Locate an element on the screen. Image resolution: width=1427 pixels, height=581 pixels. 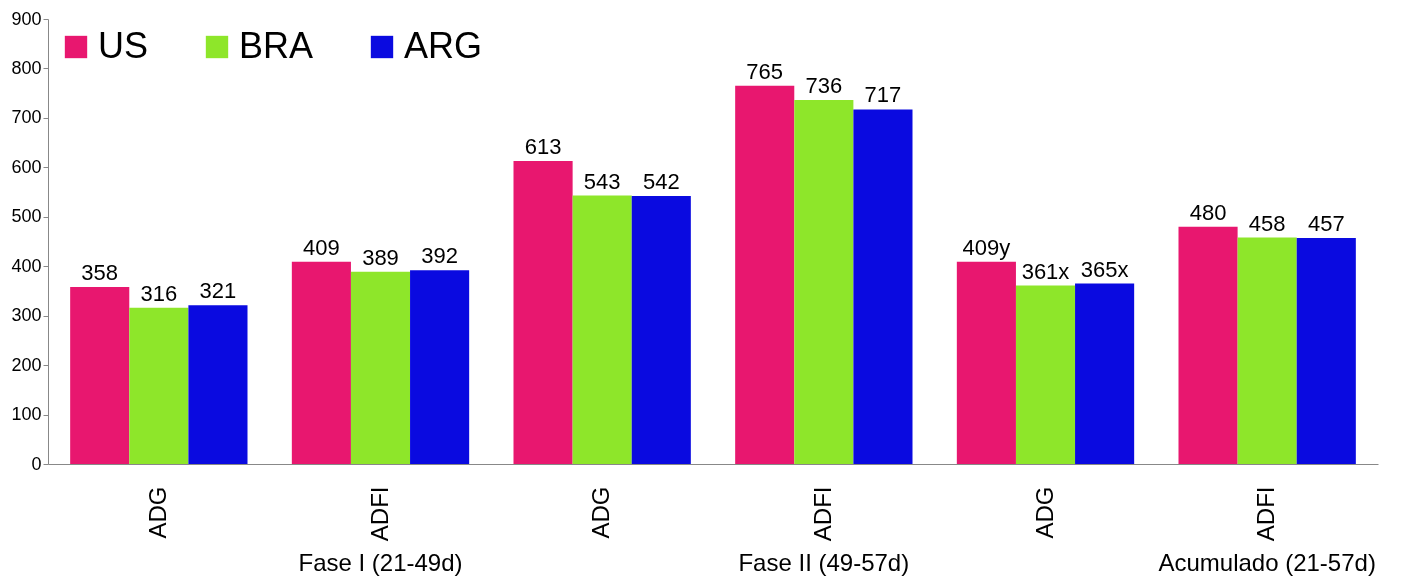
data-label: 480 is located at coordinates (1208, 212).